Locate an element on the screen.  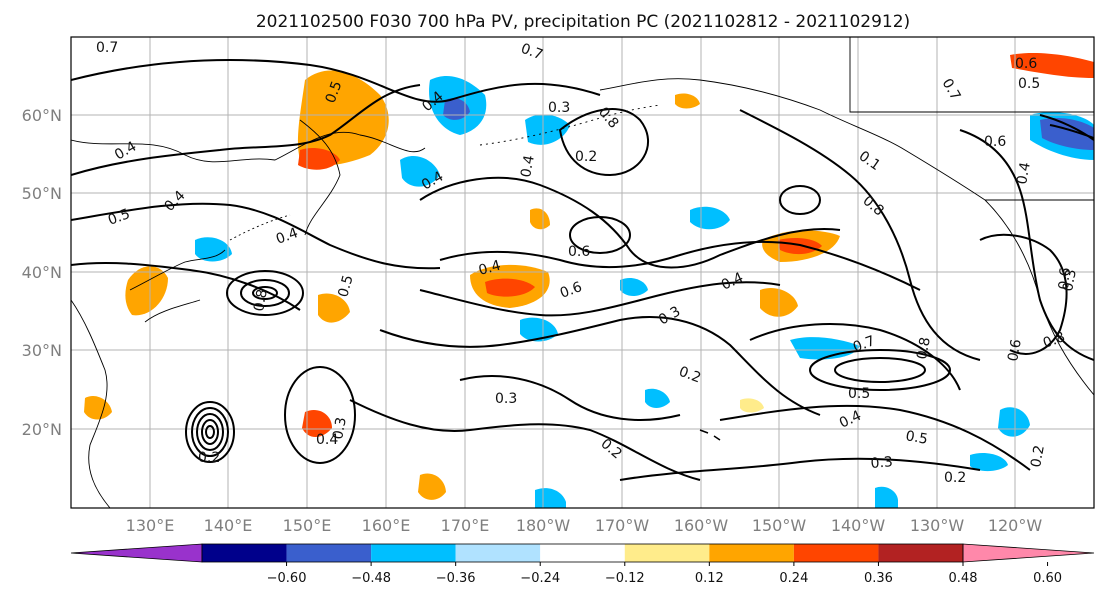
longitude-label: 120°W is located at coordinates (1015, 525).